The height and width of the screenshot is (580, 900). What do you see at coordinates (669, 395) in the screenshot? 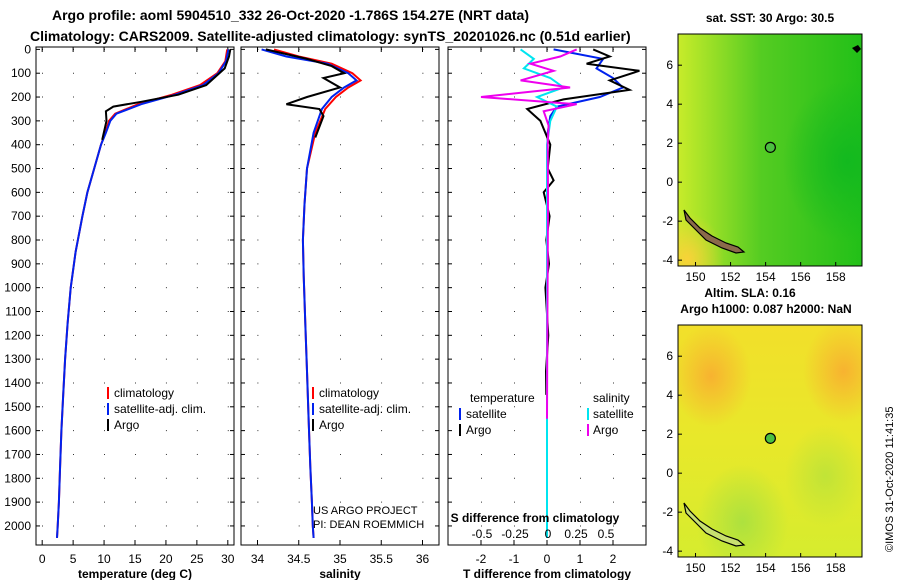
I see `sla-map-lat-label: 4` at bounding box center [669, 395].